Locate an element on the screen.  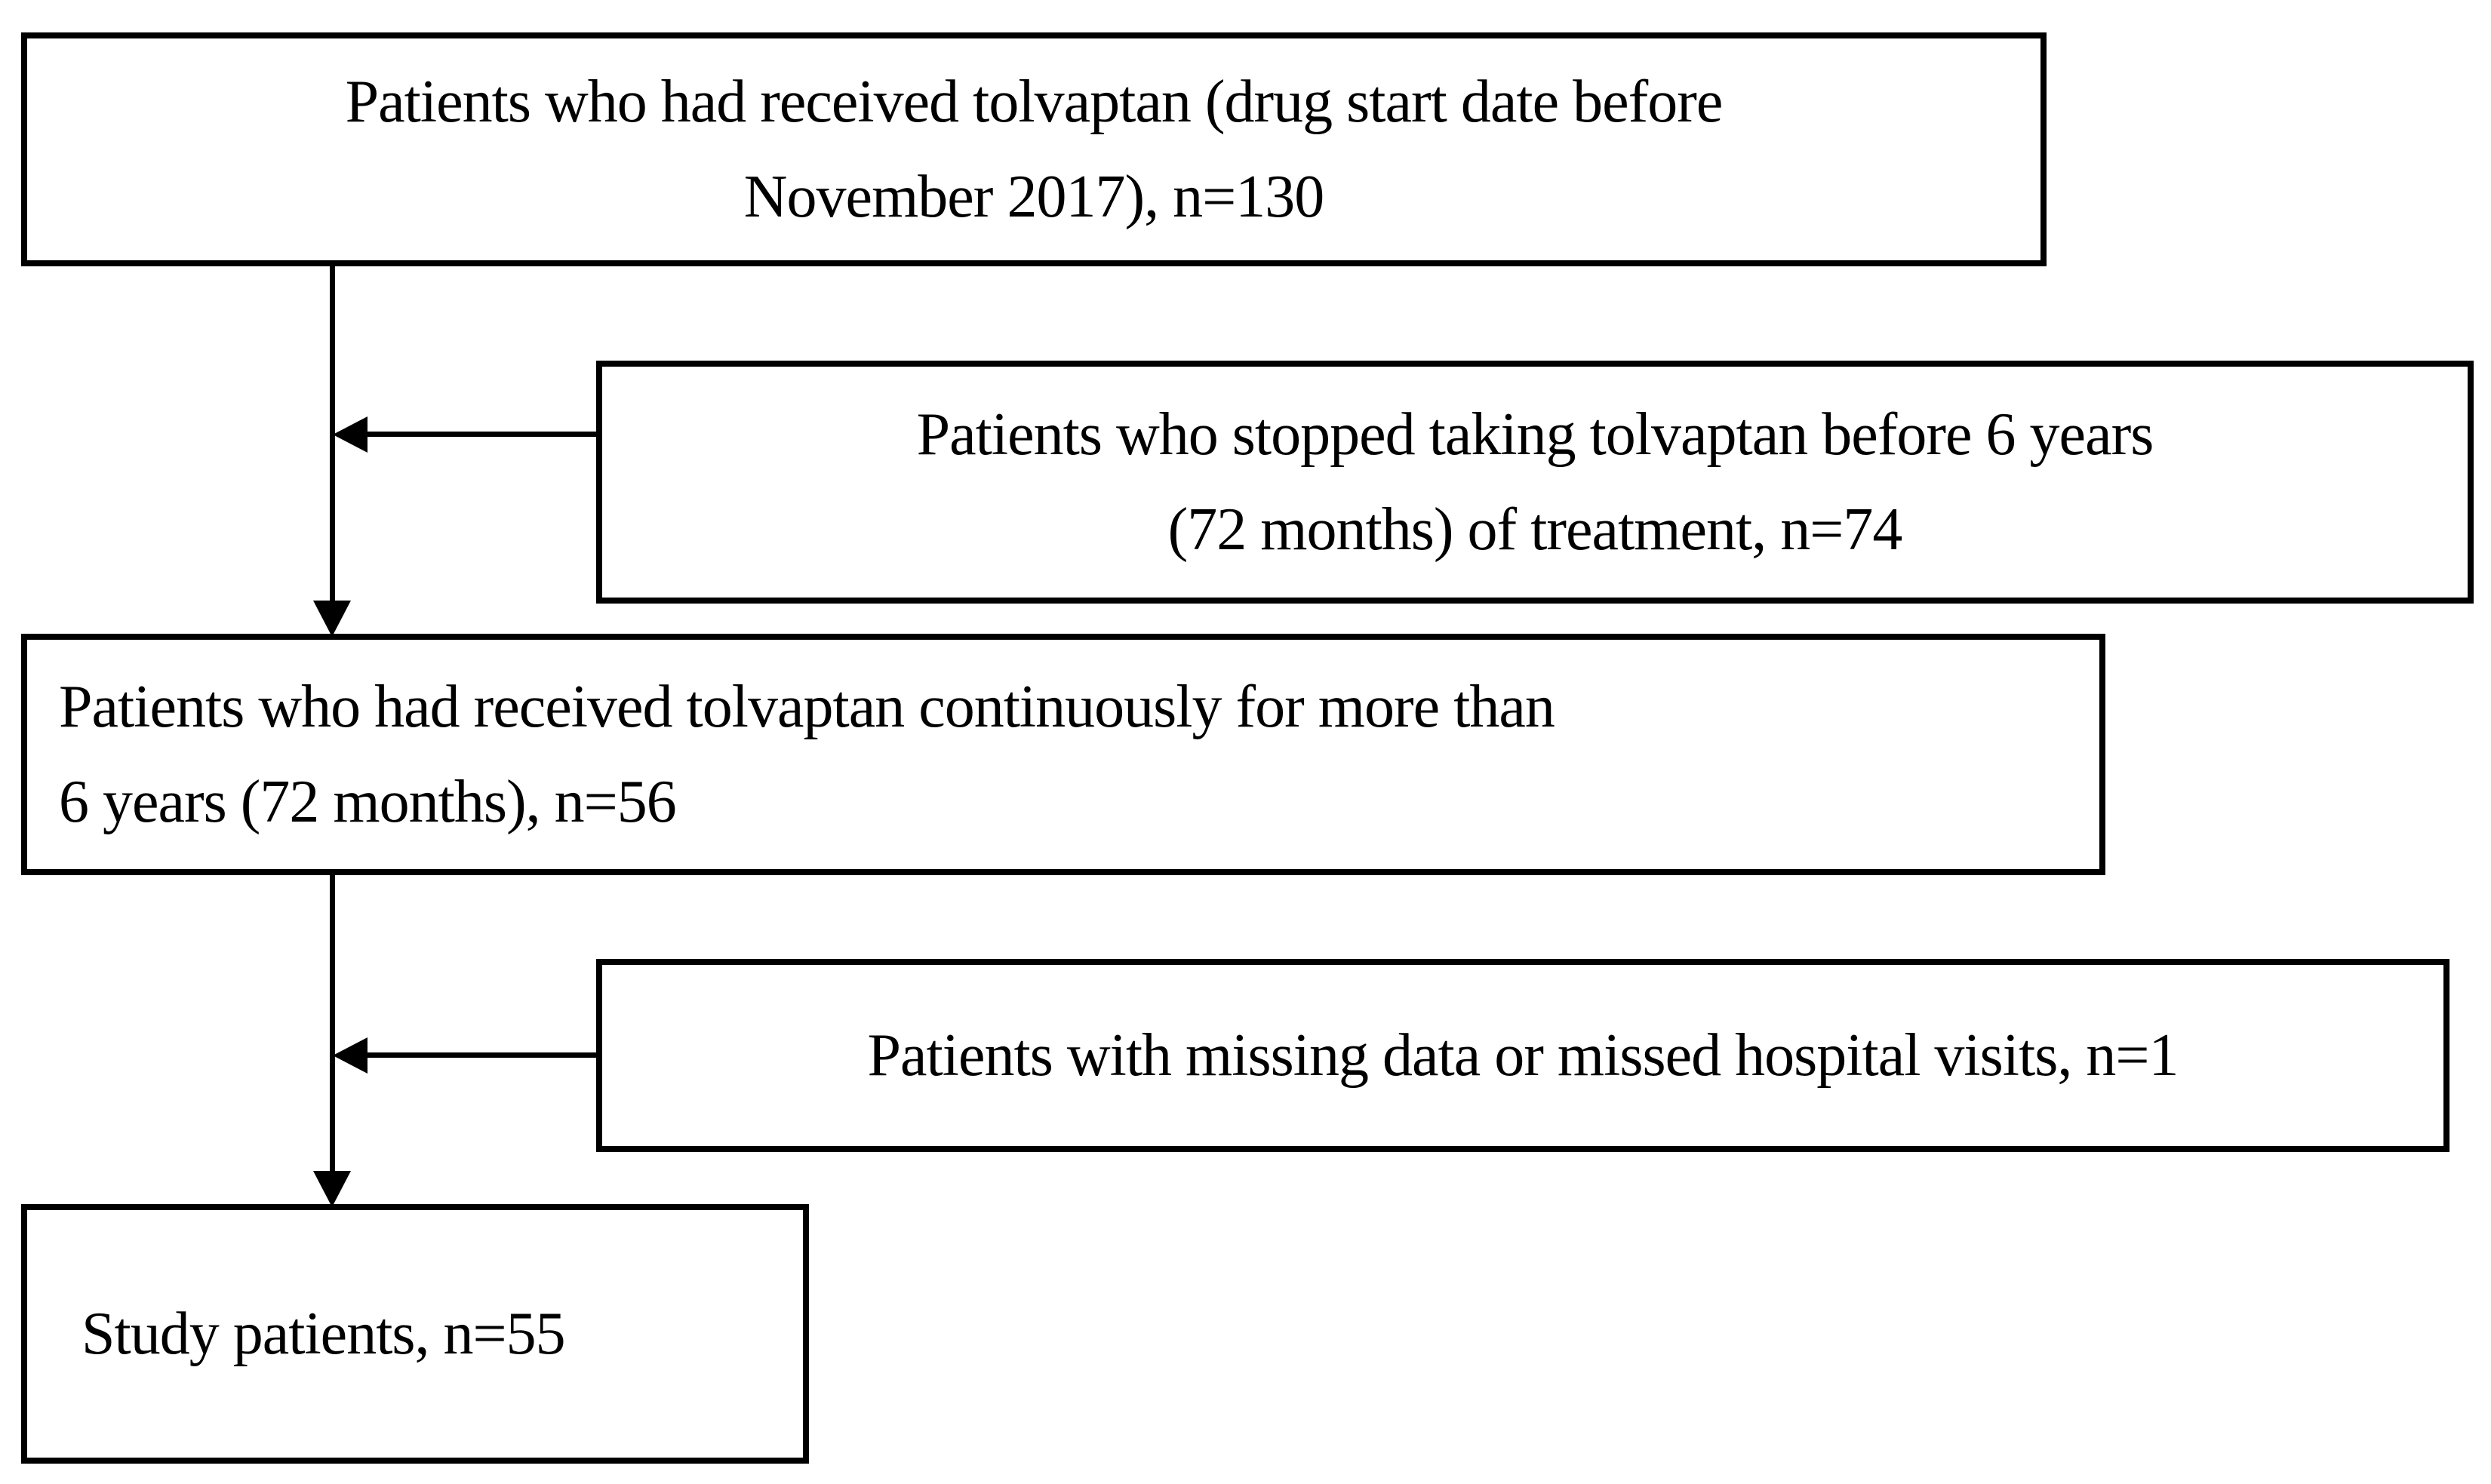
arrowhead-down-2-icon is located at coordinates (332, 1189).